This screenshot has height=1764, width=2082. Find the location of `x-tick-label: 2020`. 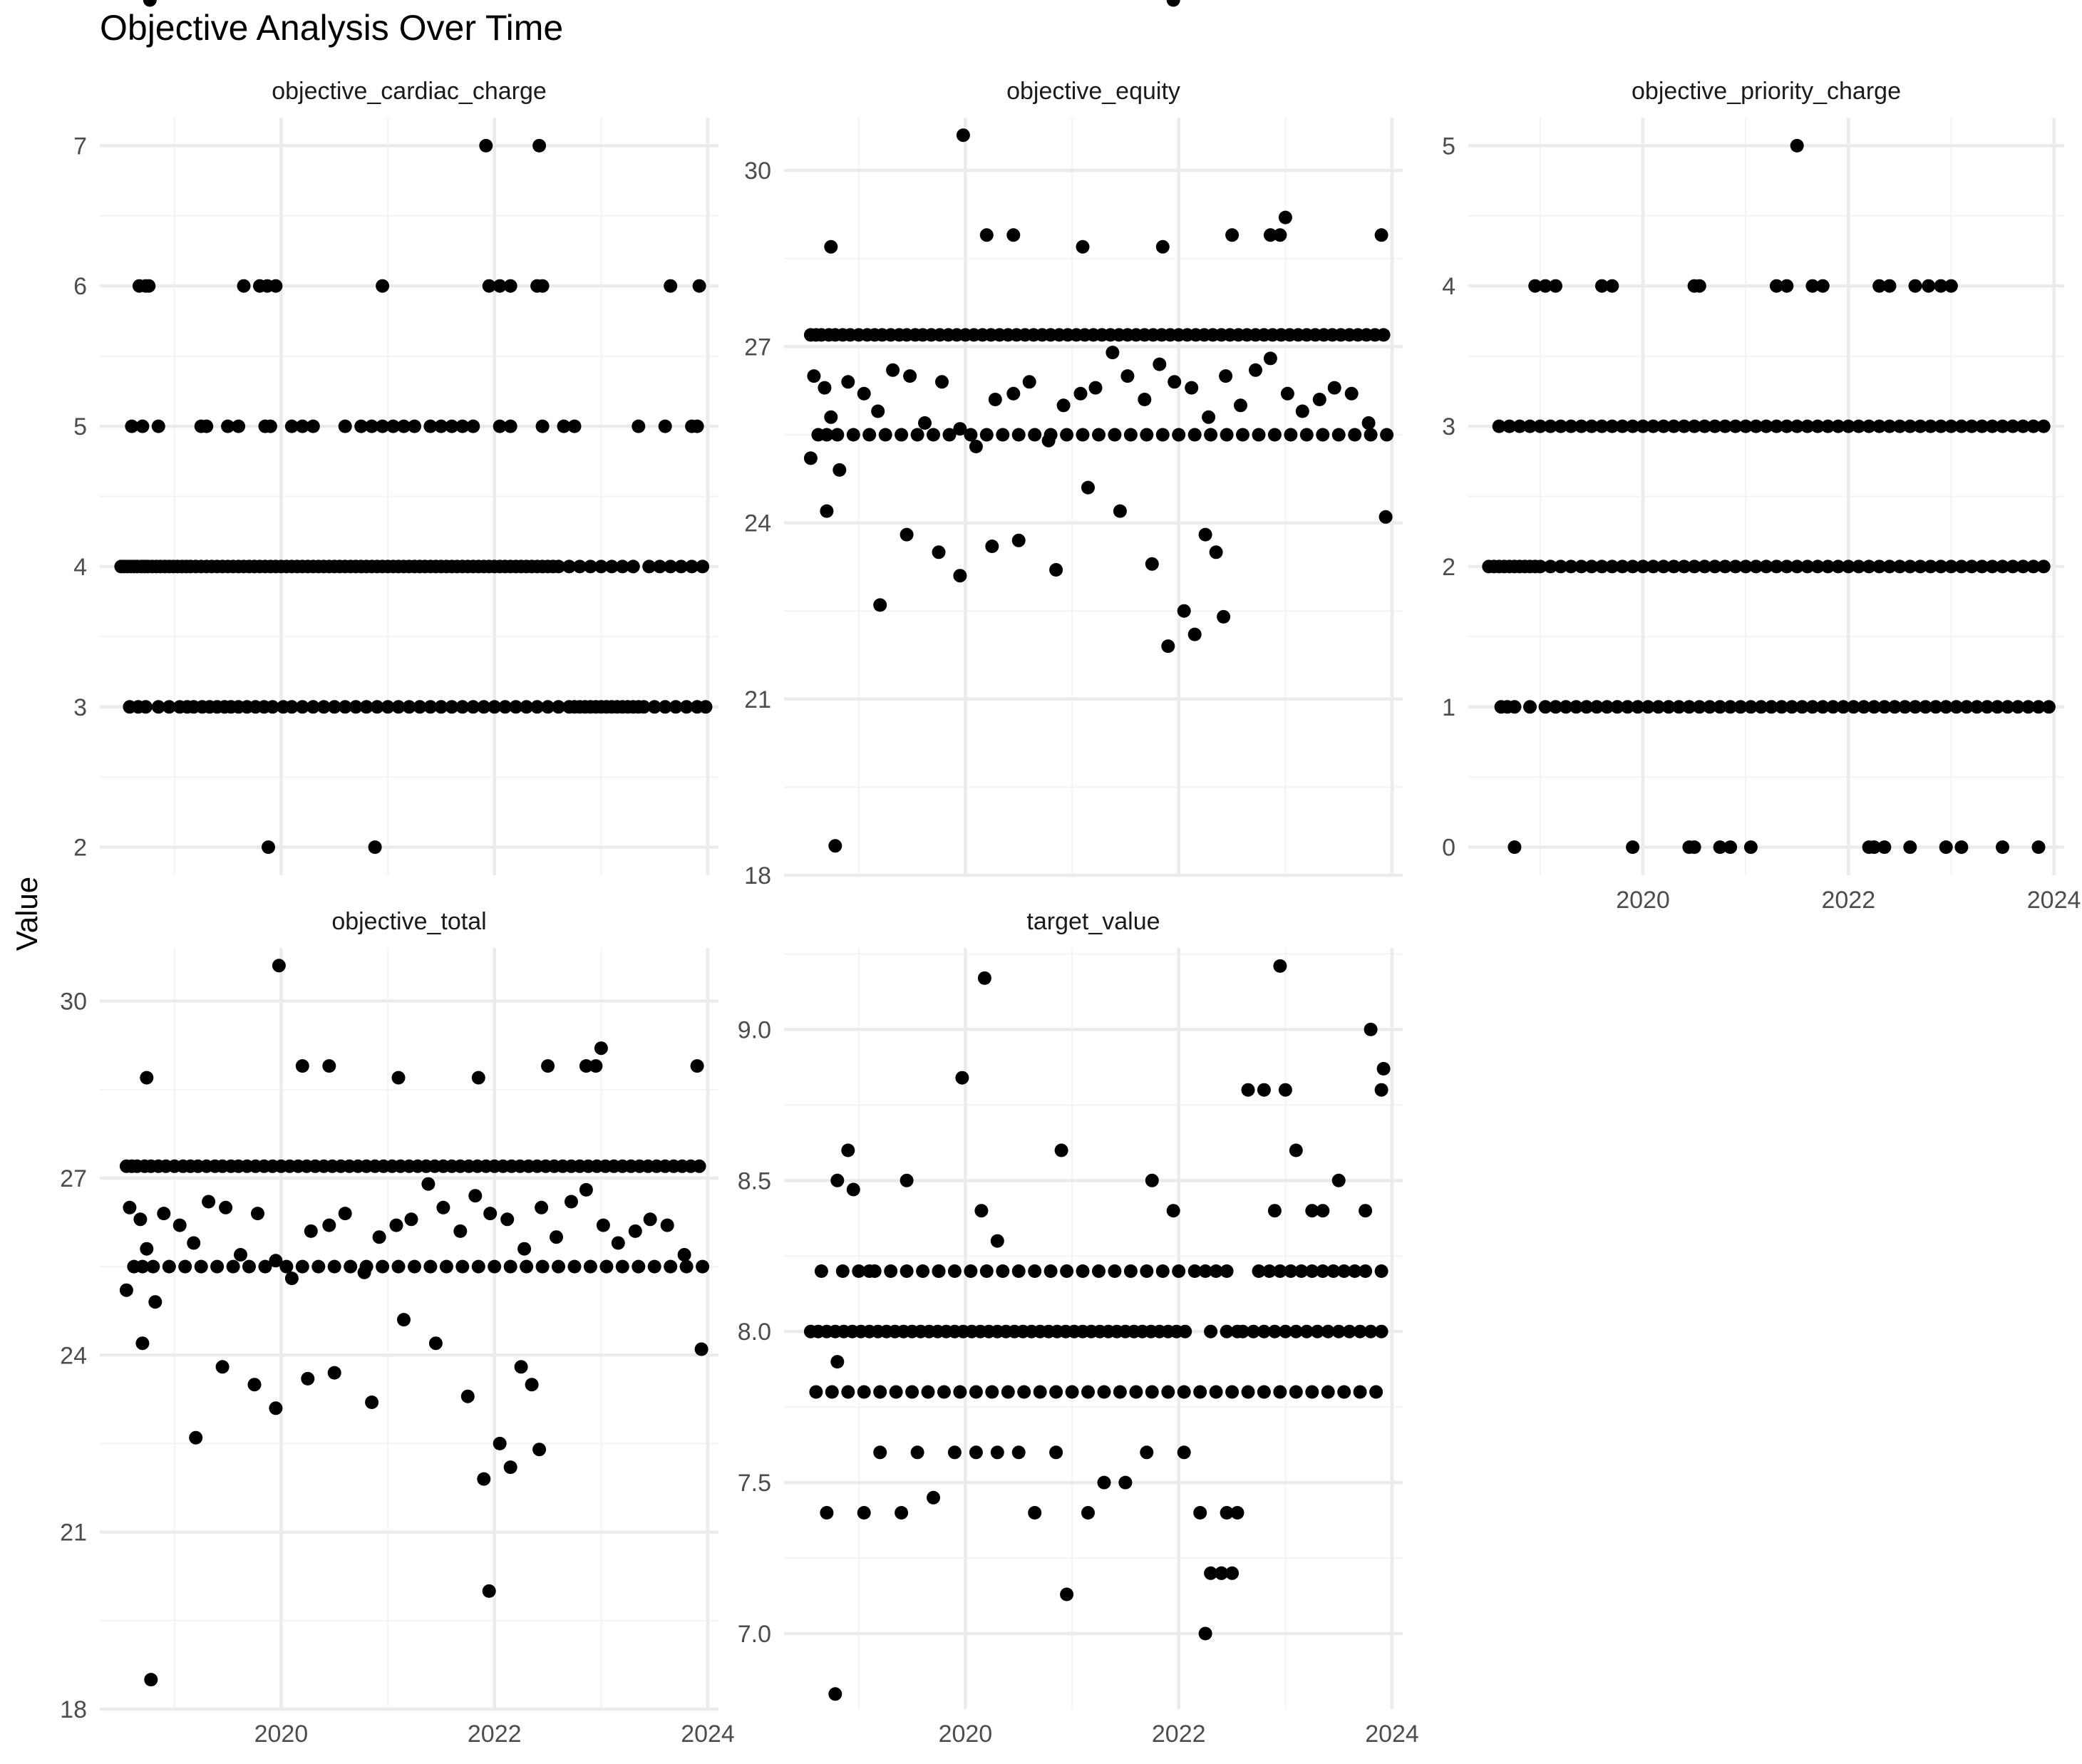

x-tick-label: 2020 is located at coordinates (281, 1735).